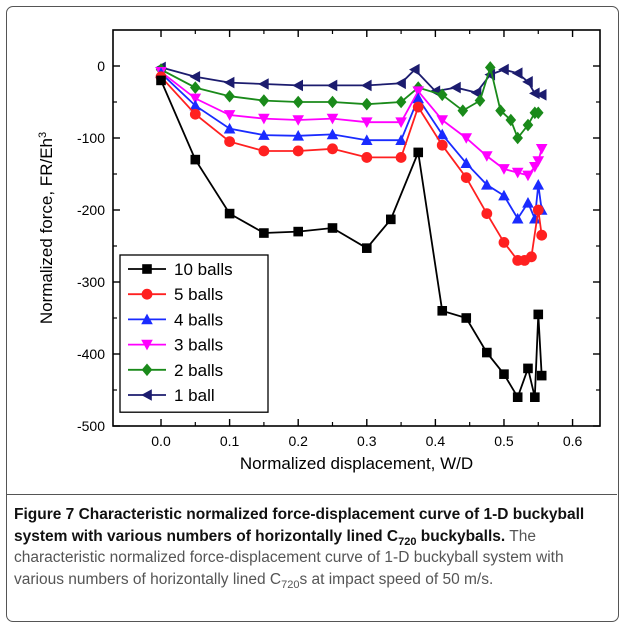  Describe the element at coordinates (573, 441) in the screenshot. I see `x-tick-label: 0.6` at that location.